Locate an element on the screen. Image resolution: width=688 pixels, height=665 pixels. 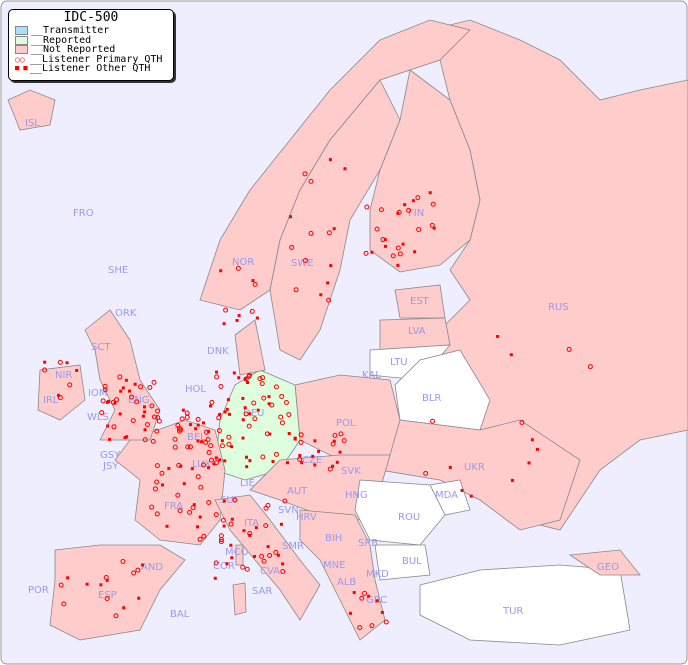
country-label-geo: GEO is located at coordinates (608, 567).